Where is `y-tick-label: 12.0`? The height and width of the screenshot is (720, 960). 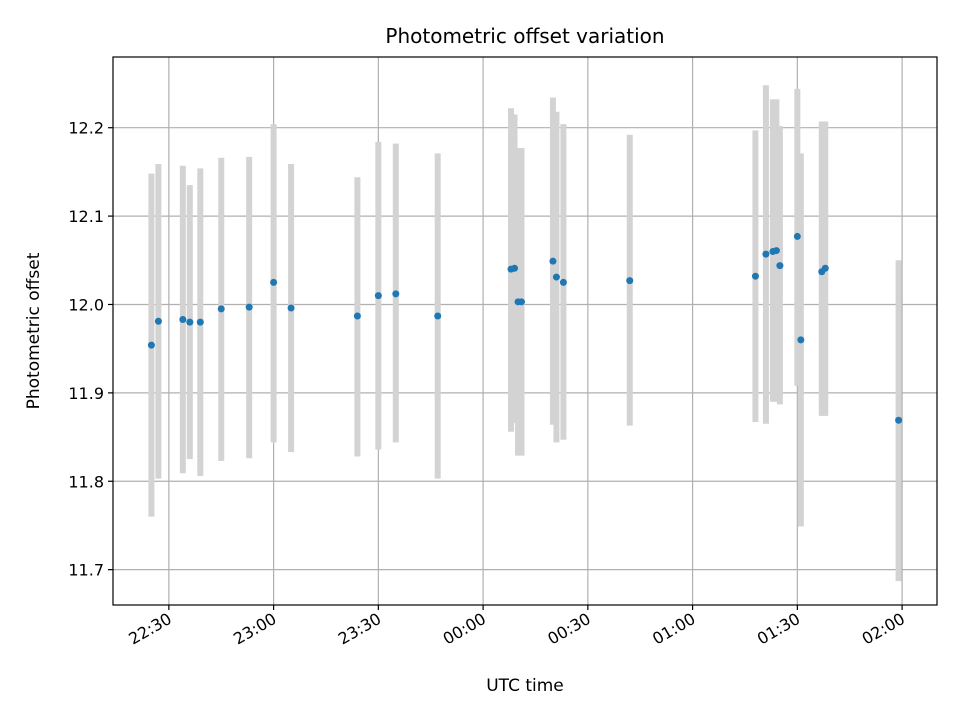 y-tick-label: 12.0 is located at coordinates (86, 304).